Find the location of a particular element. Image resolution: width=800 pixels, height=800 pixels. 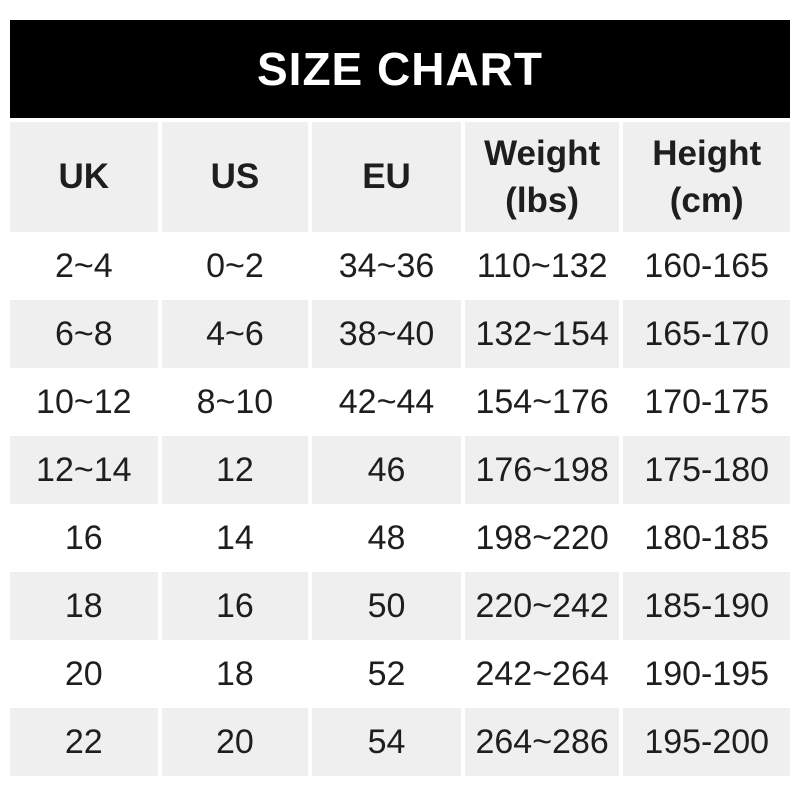

column-header-label: Height is located at coordinates (707, 153).